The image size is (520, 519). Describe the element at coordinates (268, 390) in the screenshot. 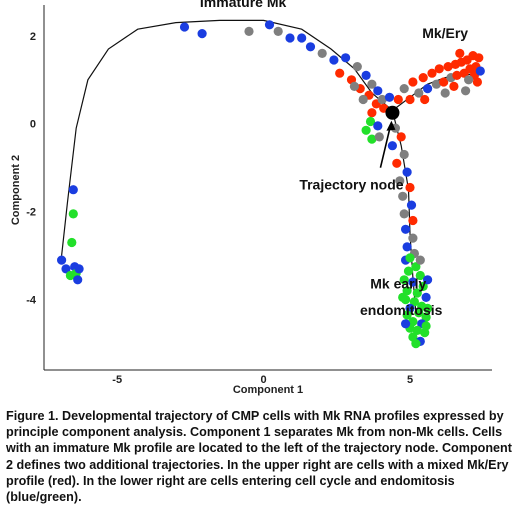

I see `x-axis-title: Component 1` at that location.